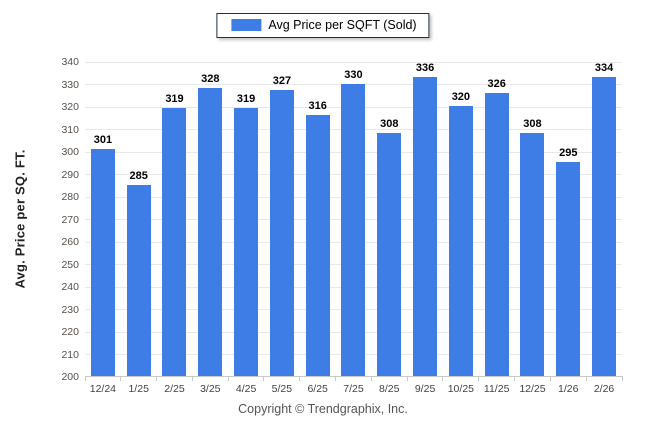 The height and width of the screenshot is (434, 646). Describe the element at coordinates (282, 389) in the screenshot. I see `x-tick-label: 5/25` at that location.